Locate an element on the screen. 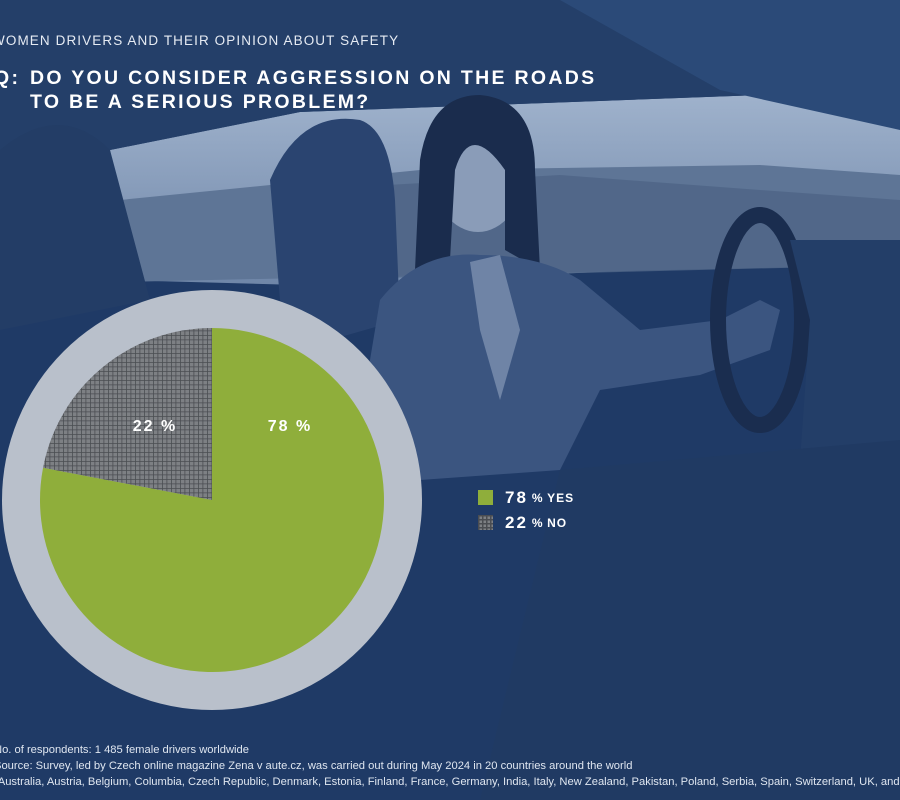 Image resolution: width=900 pixels, height=800 pixels. pie-slice-no is located at coordinates (127, 414).